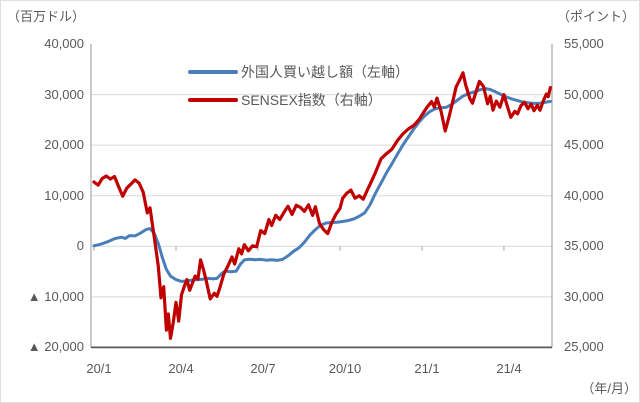  What do you see at coordinates (213, 100) in the screenshot?
I see `red-line-swatch-icon` at bounding box center [213, 100].